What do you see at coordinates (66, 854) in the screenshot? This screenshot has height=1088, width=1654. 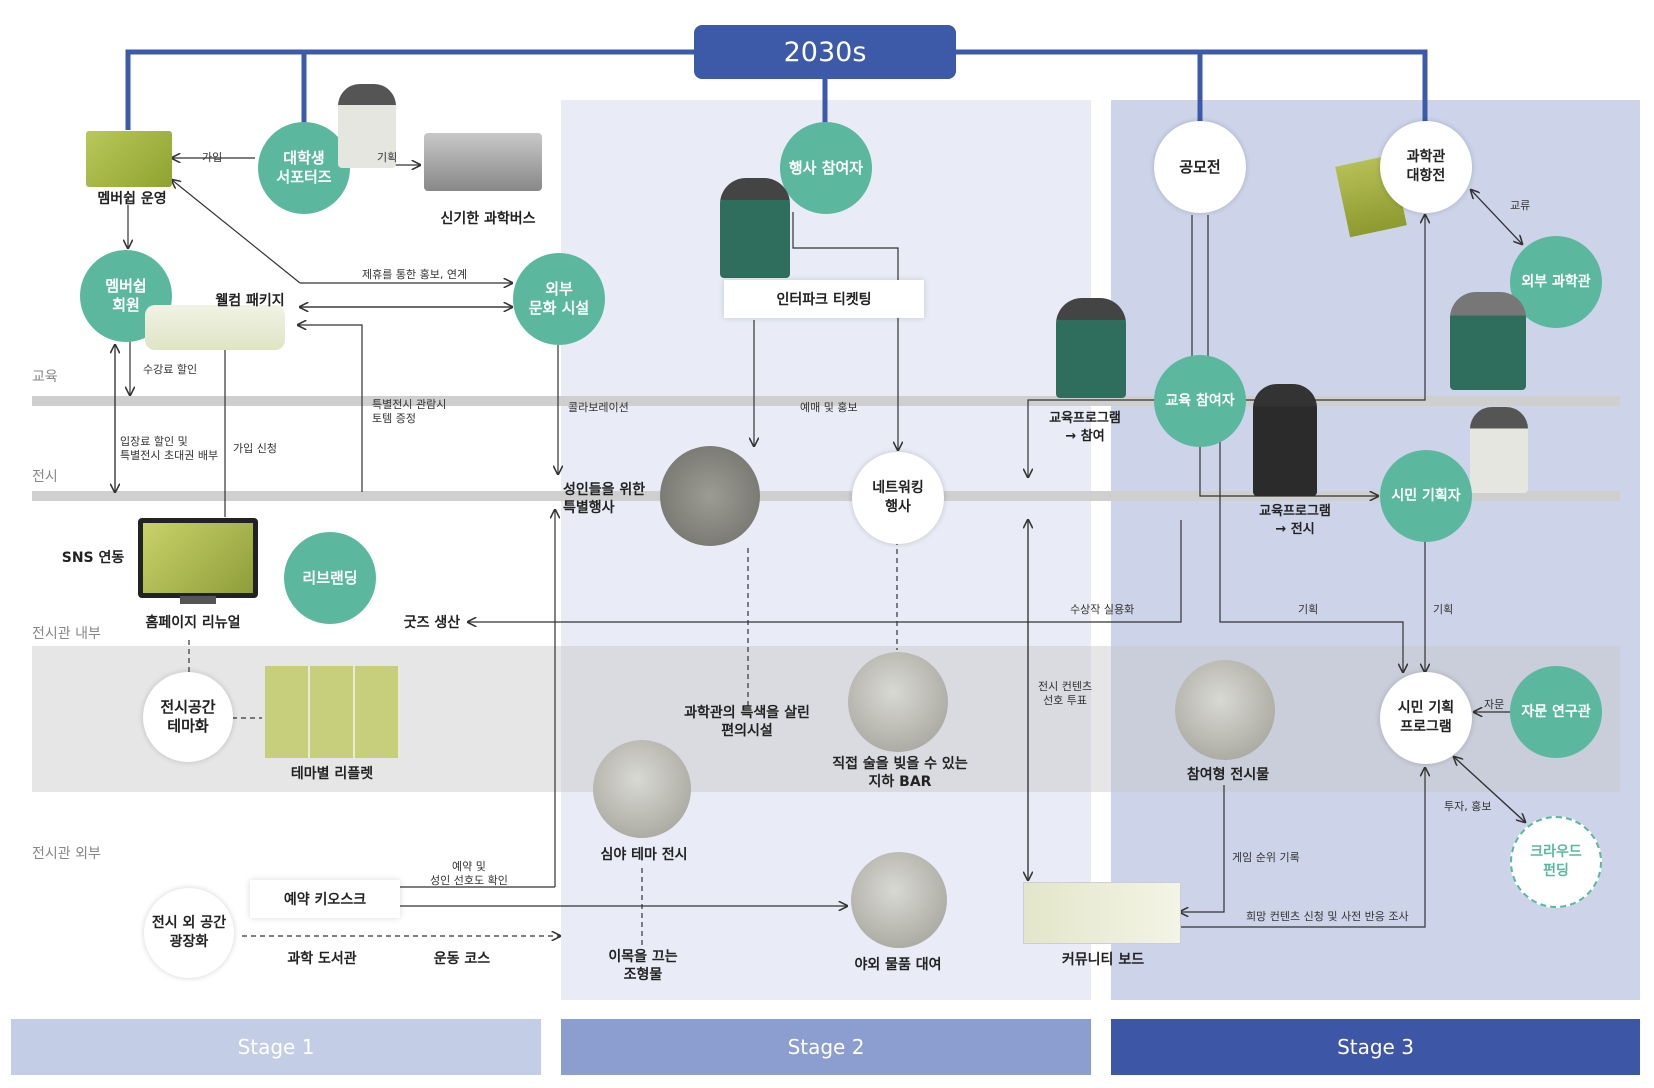 I see `zone-label-outside: 전시관 외부` at bounding box center [66, 854].